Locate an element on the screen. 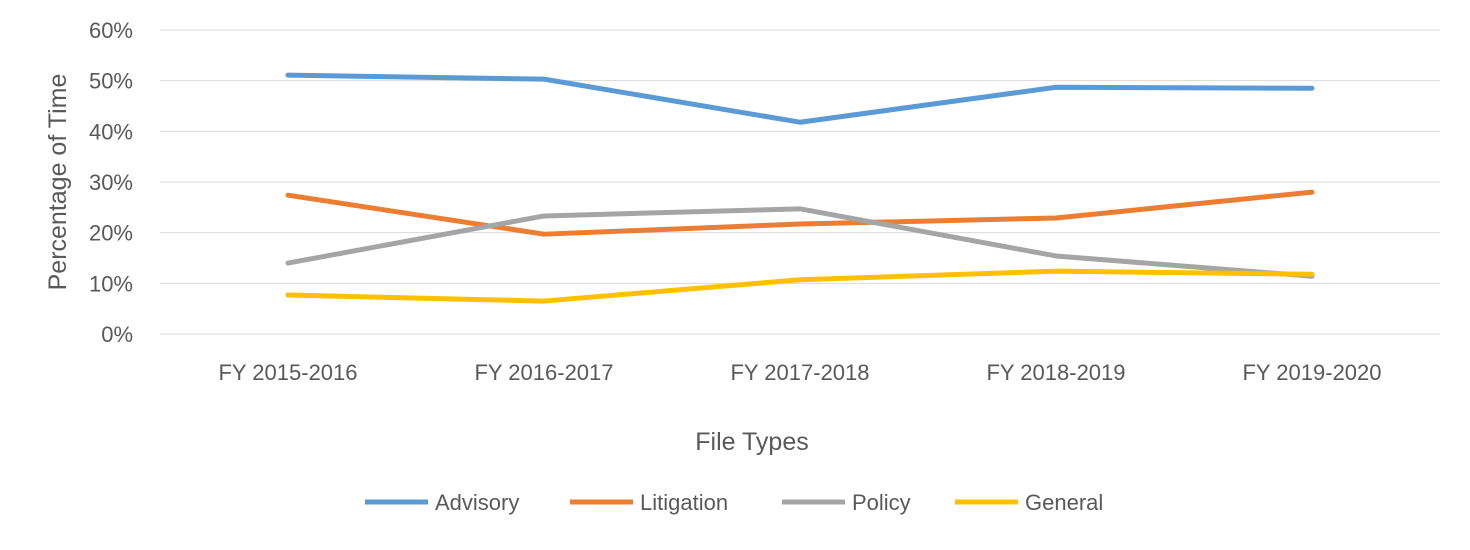 Image resolution: width=1470 pixels, height=550 pixels. legend-label: Litigation is located at coordinates (684, 502).